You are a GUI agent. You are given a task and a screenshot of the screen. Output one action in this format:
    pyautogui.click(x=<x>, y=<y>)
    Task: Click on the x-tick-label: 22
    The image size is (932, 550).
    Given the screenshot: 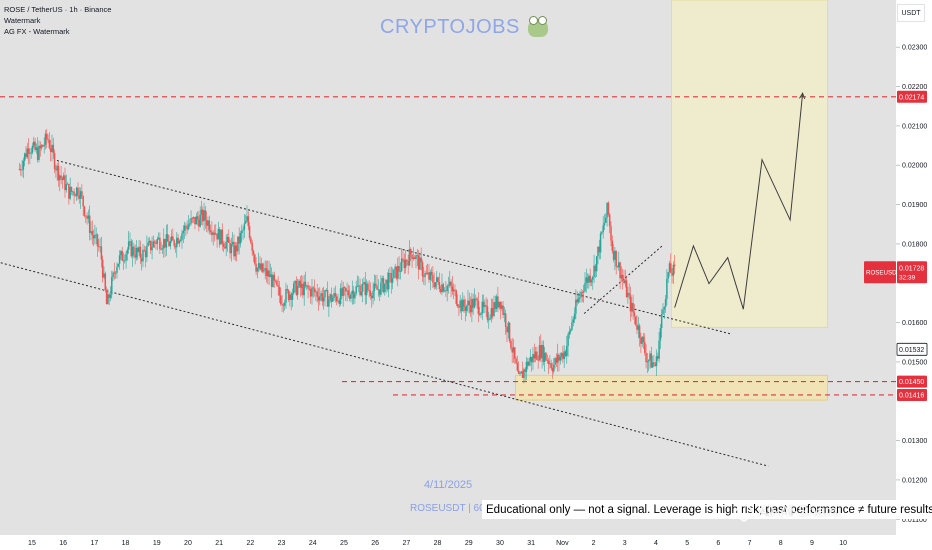 What is the action you would take?
    pyautogui.click(x=250, y=543)
    